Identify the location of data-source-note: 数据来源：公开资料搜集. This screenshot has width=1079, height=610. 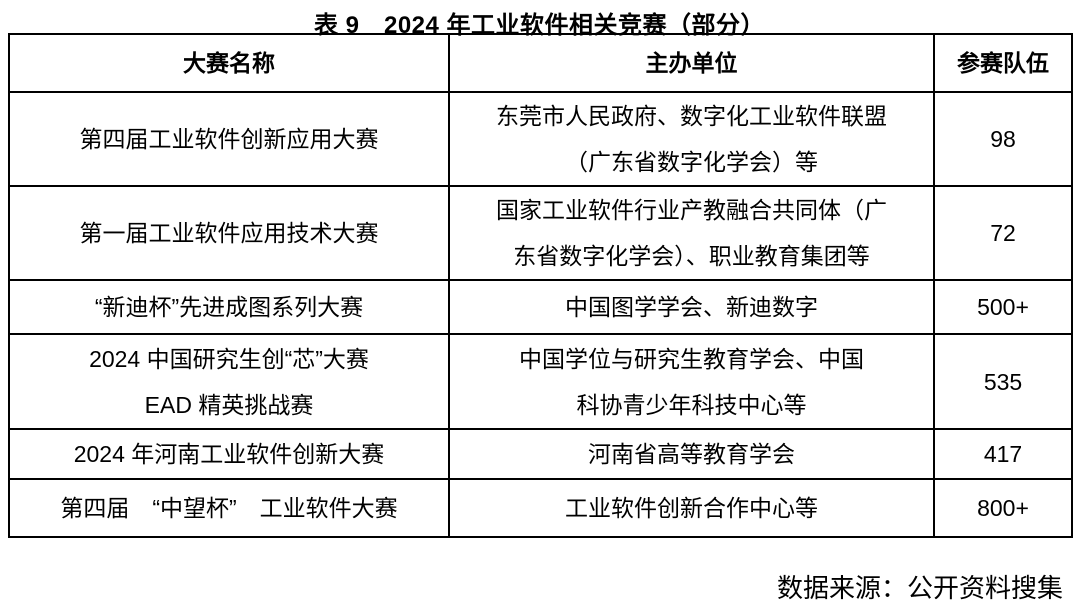
(919, 588).